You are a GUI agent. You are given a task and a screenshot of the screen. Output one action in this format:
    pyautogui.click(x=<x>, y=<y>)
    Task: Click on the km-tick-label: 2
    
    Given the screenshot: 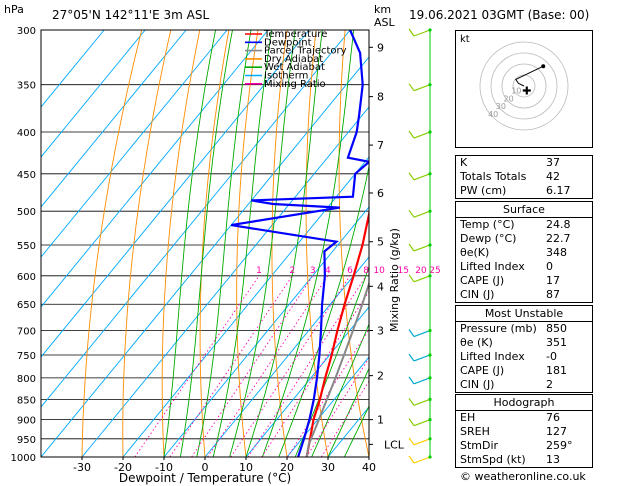 What is the action you would take?
    pyautogui.click(x=380, y=376)
    